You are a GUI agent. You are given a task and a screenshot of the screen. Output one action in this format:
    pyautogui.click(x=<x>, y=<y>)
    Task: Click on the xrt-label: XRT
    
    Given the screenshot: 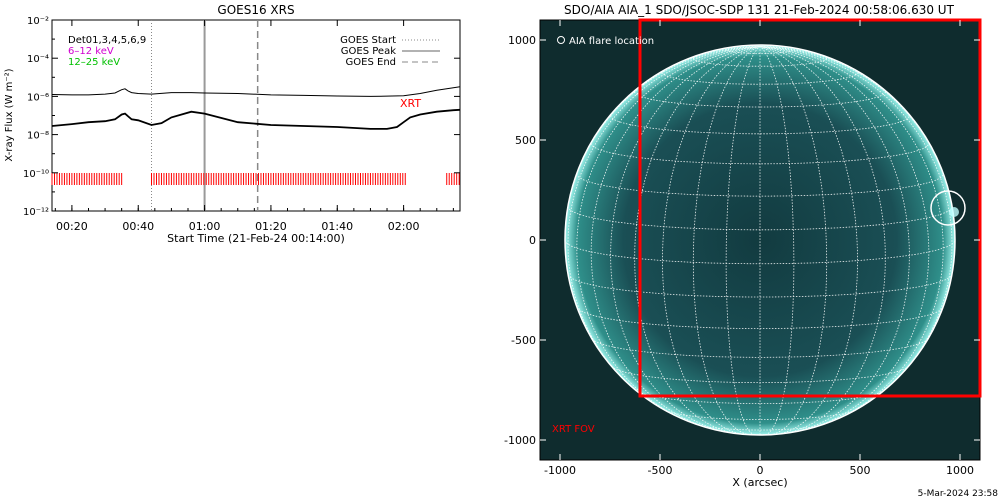 What is the action you would take?
    pyautogui.click(x=410, y=103)
    